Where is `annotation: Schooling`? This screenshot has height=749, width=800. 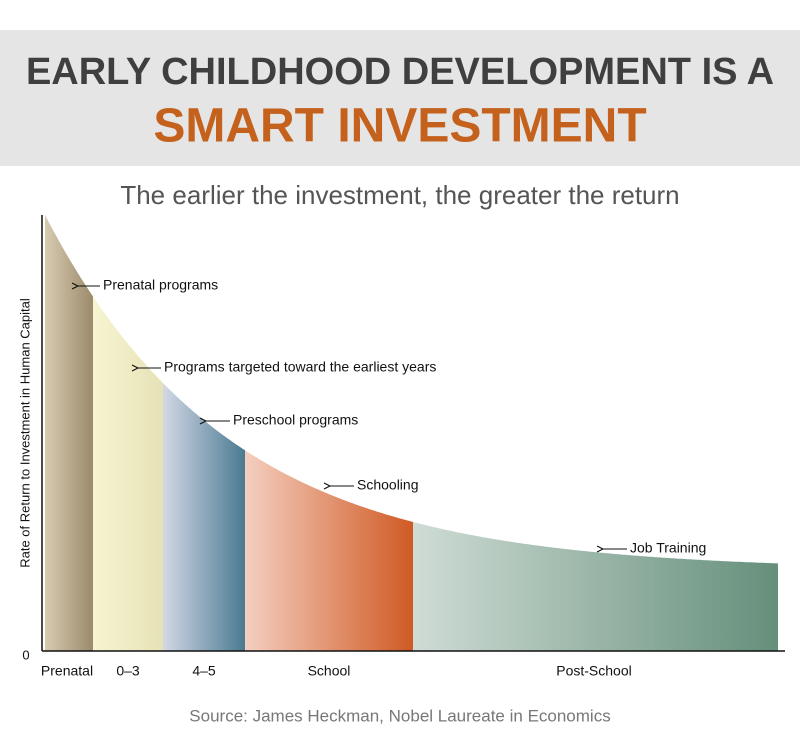 annotation: Schooling is located at coordinates (388, 485).